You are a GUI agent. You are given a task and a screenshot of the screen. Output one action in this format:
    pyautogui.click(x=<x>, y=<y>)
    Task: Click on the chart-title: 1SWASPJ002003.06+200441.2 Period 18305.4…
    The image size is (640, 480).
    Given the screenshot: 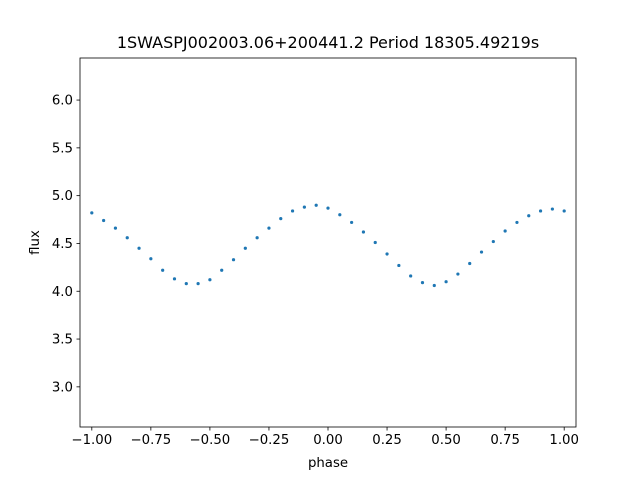 What is the action you would take?
    pyautogui.click(x=328, y=42)
    